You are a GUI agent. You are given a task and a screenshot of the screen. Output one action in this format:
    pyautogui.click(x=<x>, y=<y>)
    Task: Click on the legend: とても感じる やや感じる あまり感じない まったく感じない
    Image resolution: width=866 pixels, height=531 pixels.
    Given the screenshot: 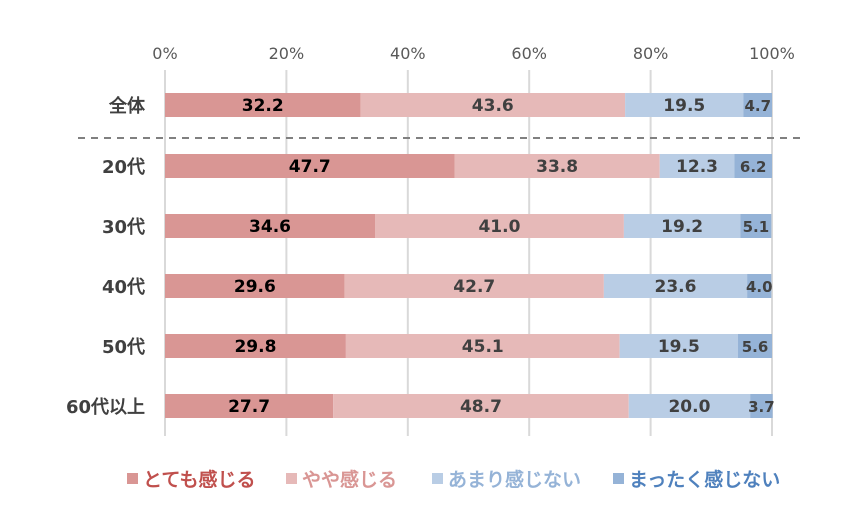 What is the action you would take?
    pyautogui.click(x=433, y=479)
    